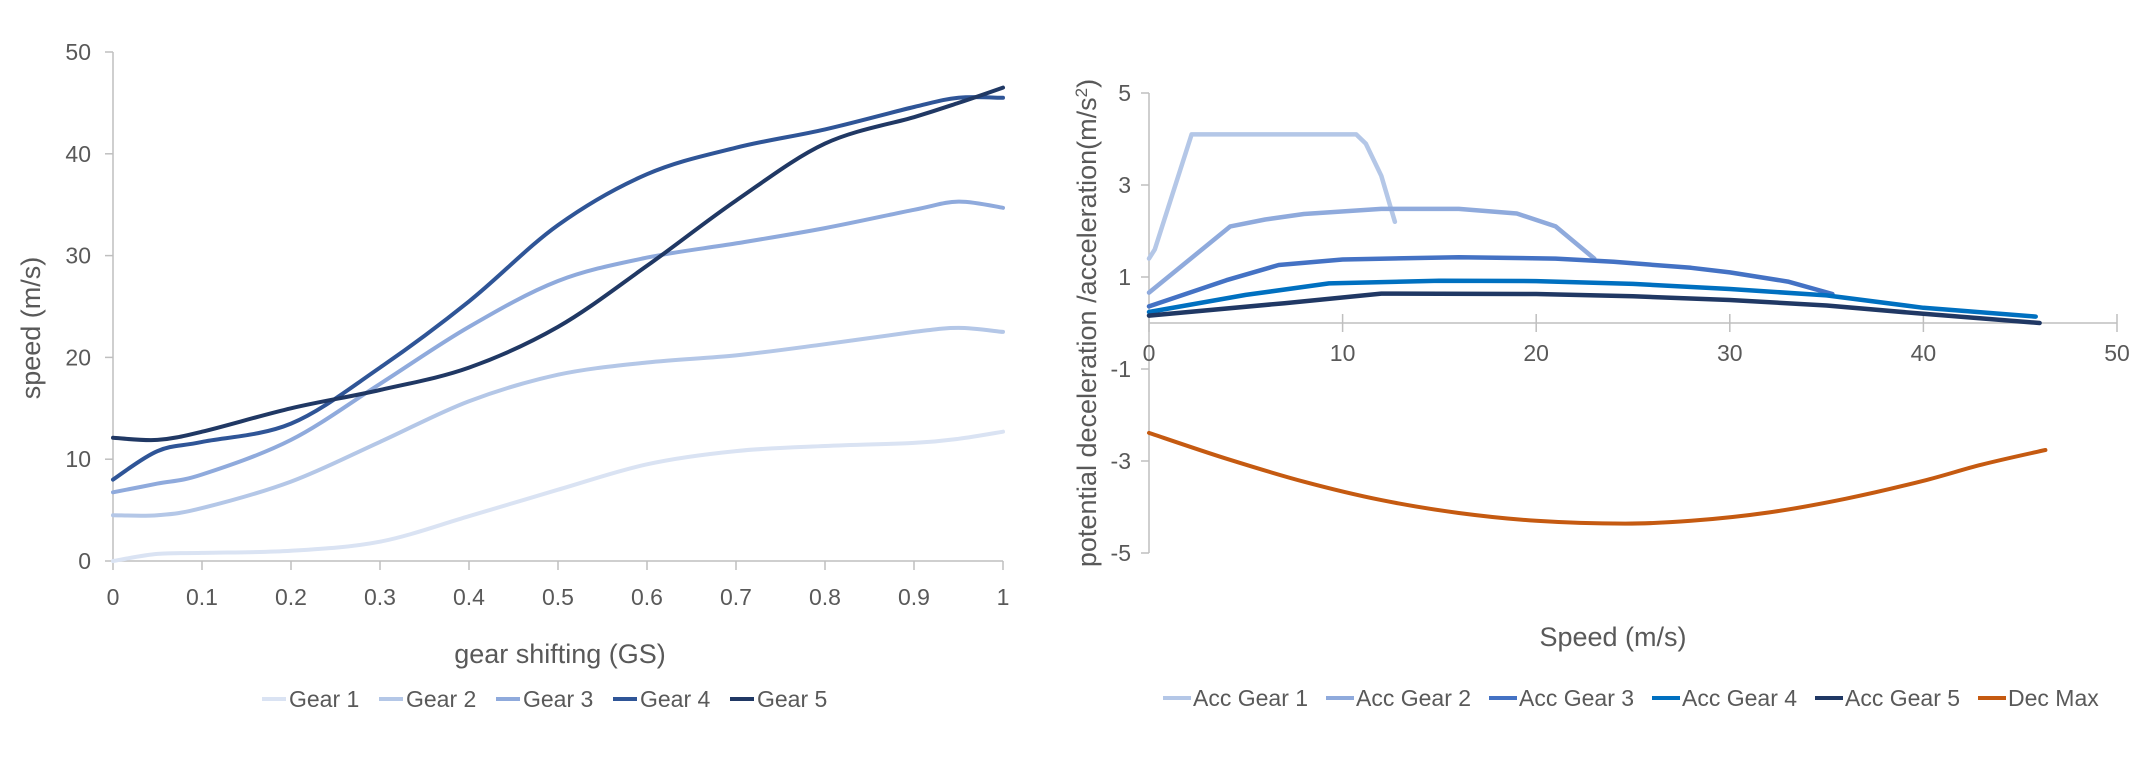  Describe the element at coordinates (558, 699) in the screenshot. I see `legend-label: Gear 3` at that location.